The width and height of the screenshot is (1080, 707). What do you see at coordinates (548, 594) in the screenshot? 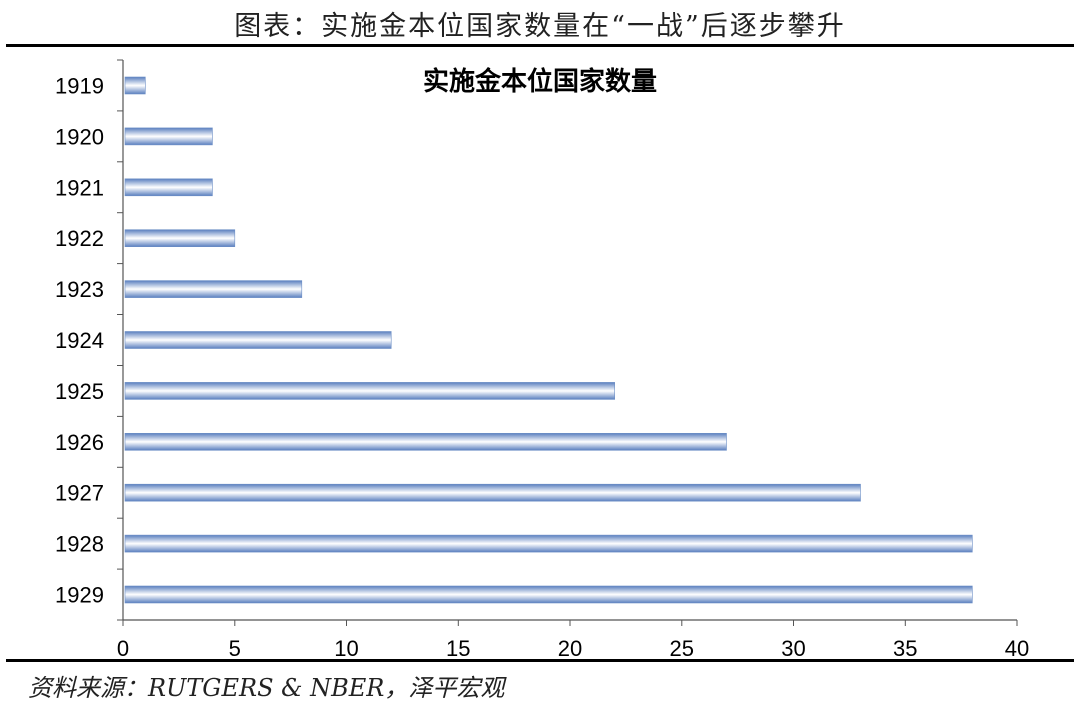
I see `bar-1929` at bounding box center [548, 594].